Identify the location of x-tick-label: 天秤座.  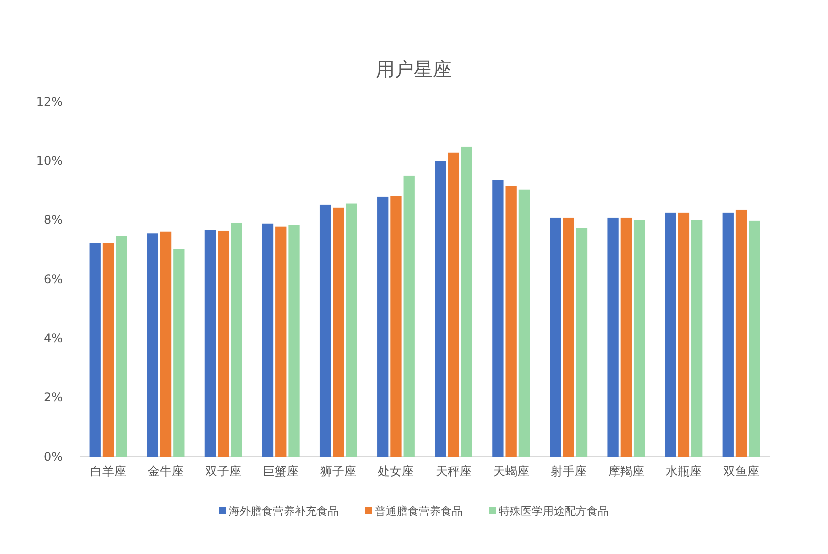
(454, 471).